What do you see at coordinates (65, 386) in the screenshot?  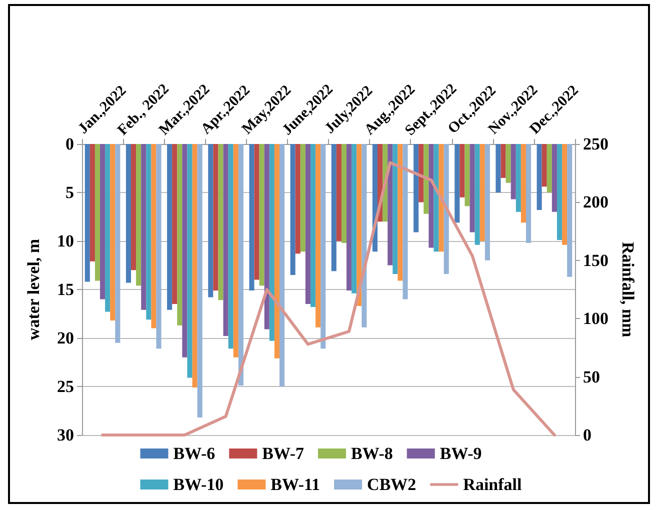 I see `y-tick-label: 25` at bounding box center [65, 386].